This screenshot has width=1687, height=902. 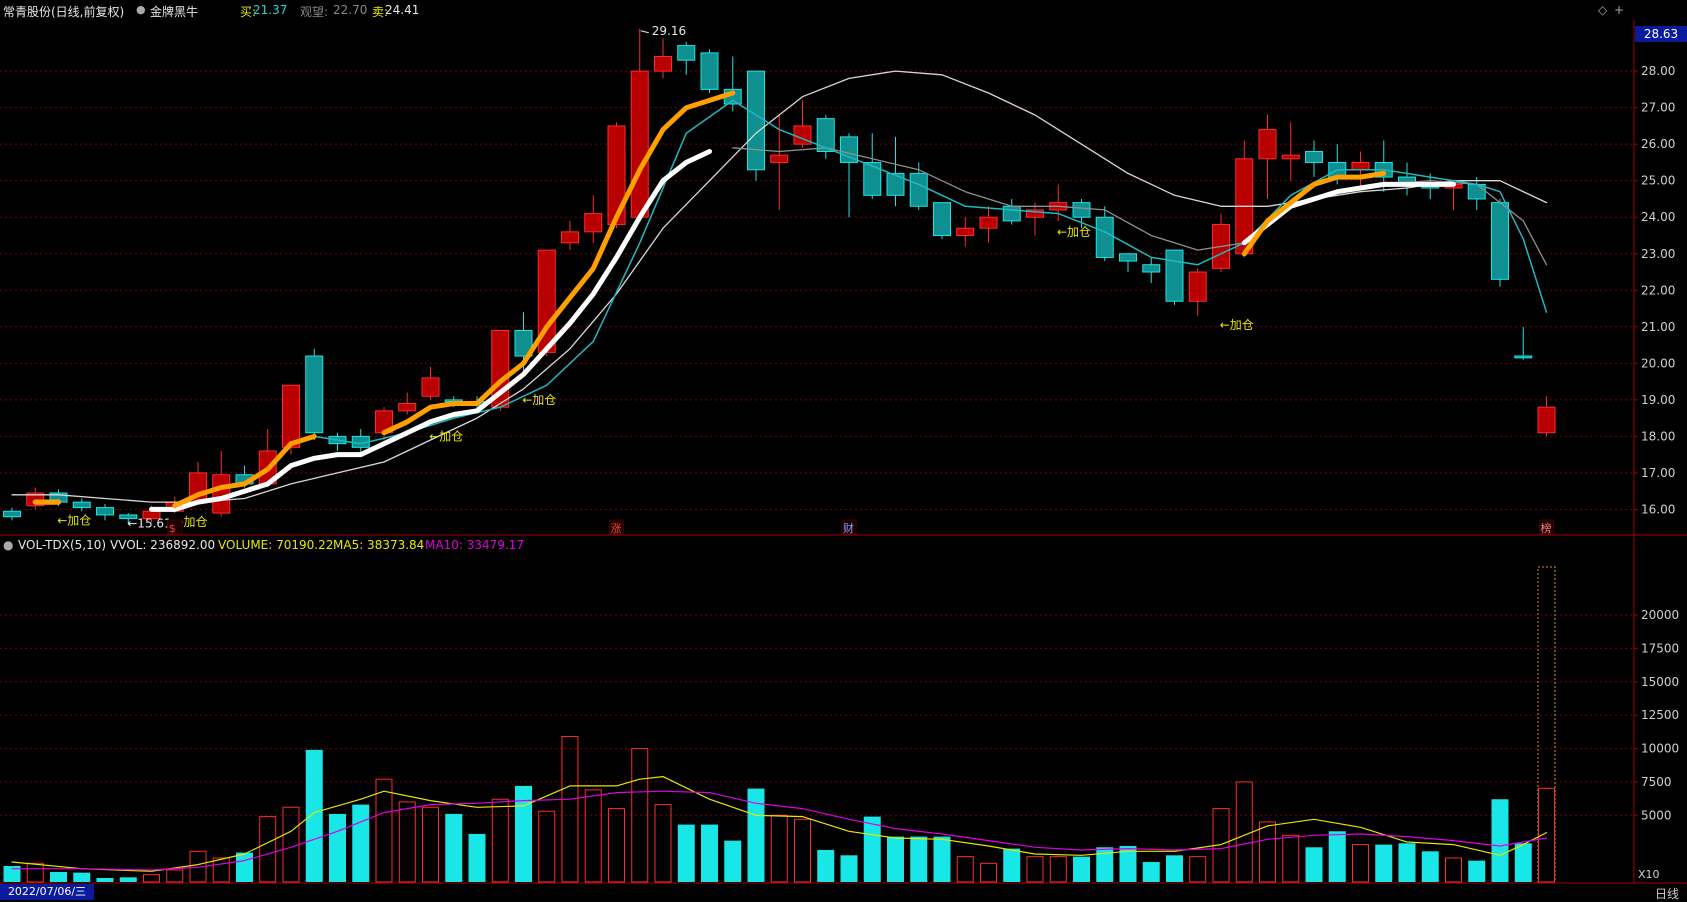 What do you see at coordinates (1658, 509) in the screenshot?
I see `price-tick-label: 16.00` at bounding box center [1658, 509].